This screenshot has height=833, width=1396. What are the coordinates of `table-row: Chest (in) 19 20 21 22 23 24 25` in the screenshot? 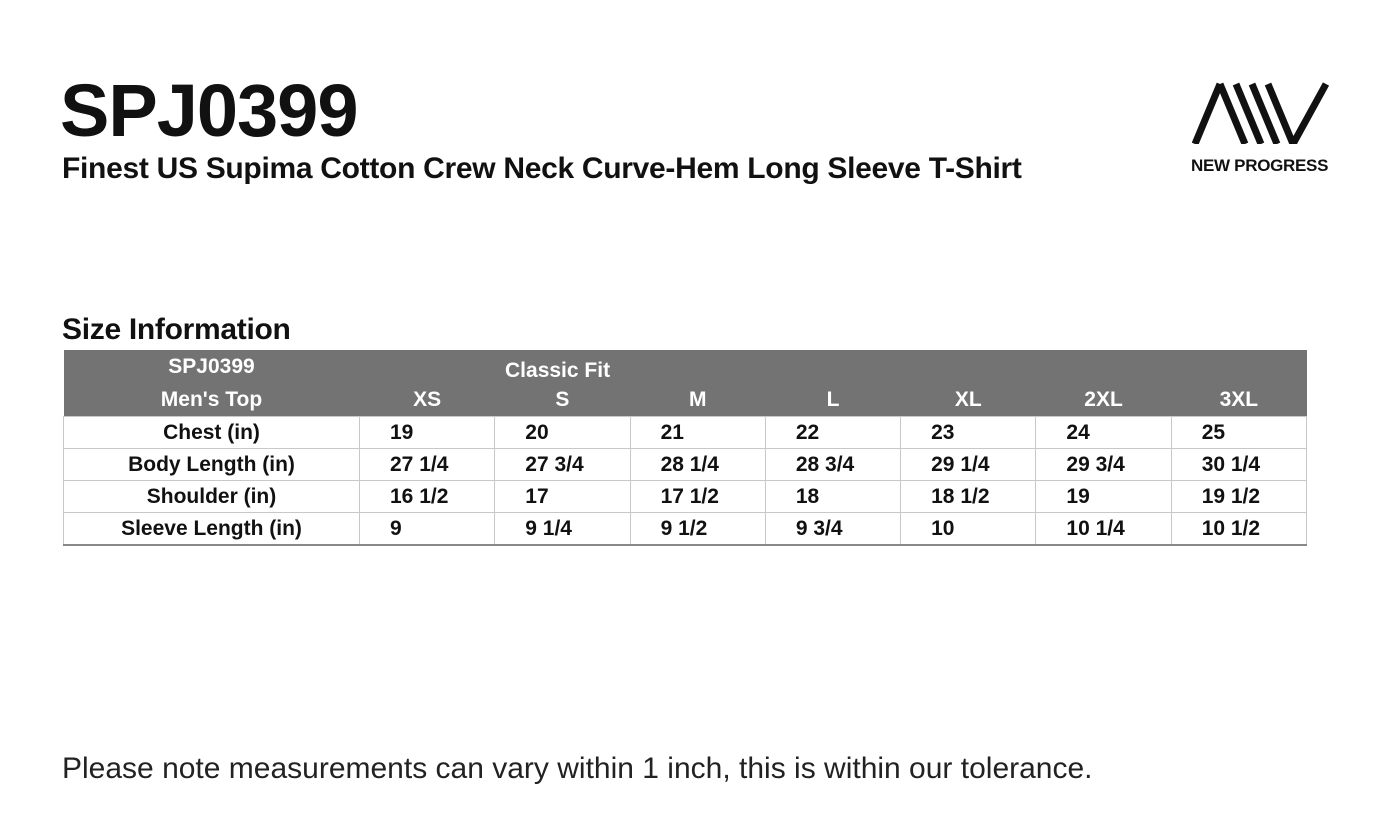 It's located at (685, 432).